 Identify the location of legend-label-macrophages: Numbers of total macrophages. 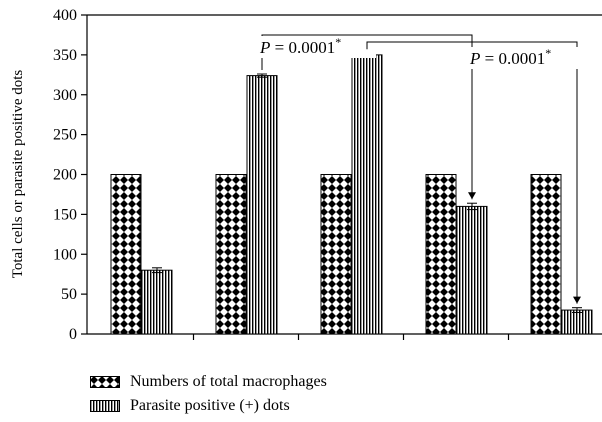
(228, 381).